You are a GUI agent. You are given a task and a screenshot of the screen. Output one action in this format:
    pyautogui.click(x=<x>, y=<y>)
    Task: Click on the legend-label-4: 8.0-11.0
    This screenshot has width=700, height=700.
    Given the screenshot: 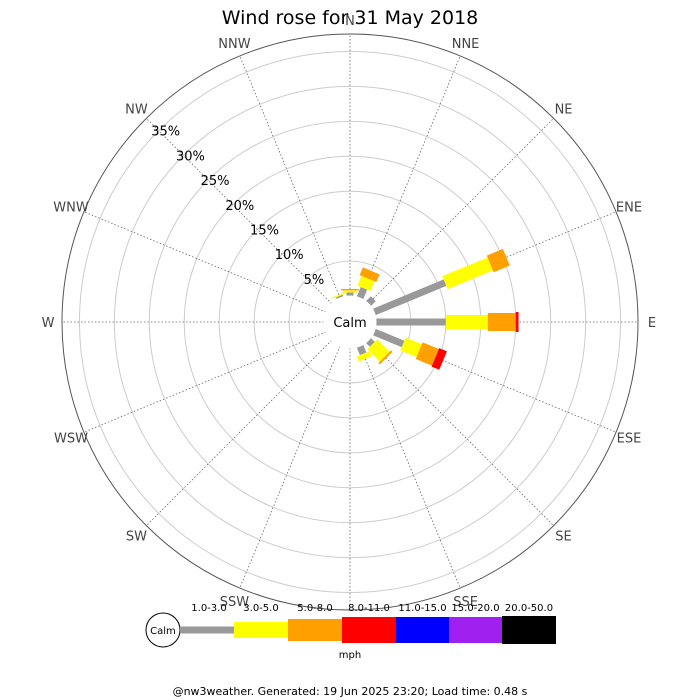 What is the action you would take?
    pyautogui.click(x=369, y=608)
    